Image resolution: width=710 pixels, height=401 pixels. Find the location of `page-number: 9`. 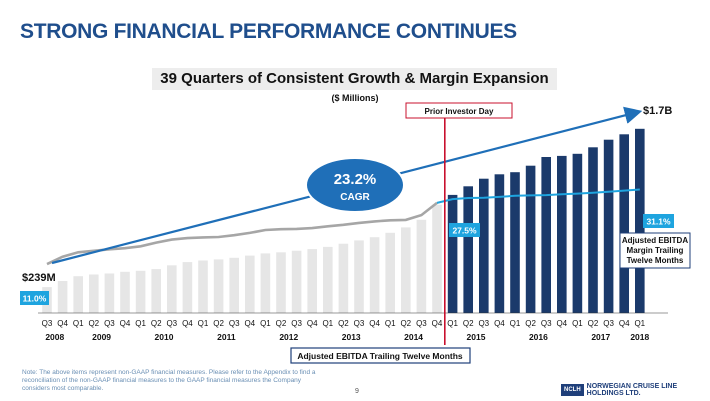

page-number: 9 is located at coordinates (357, 391).